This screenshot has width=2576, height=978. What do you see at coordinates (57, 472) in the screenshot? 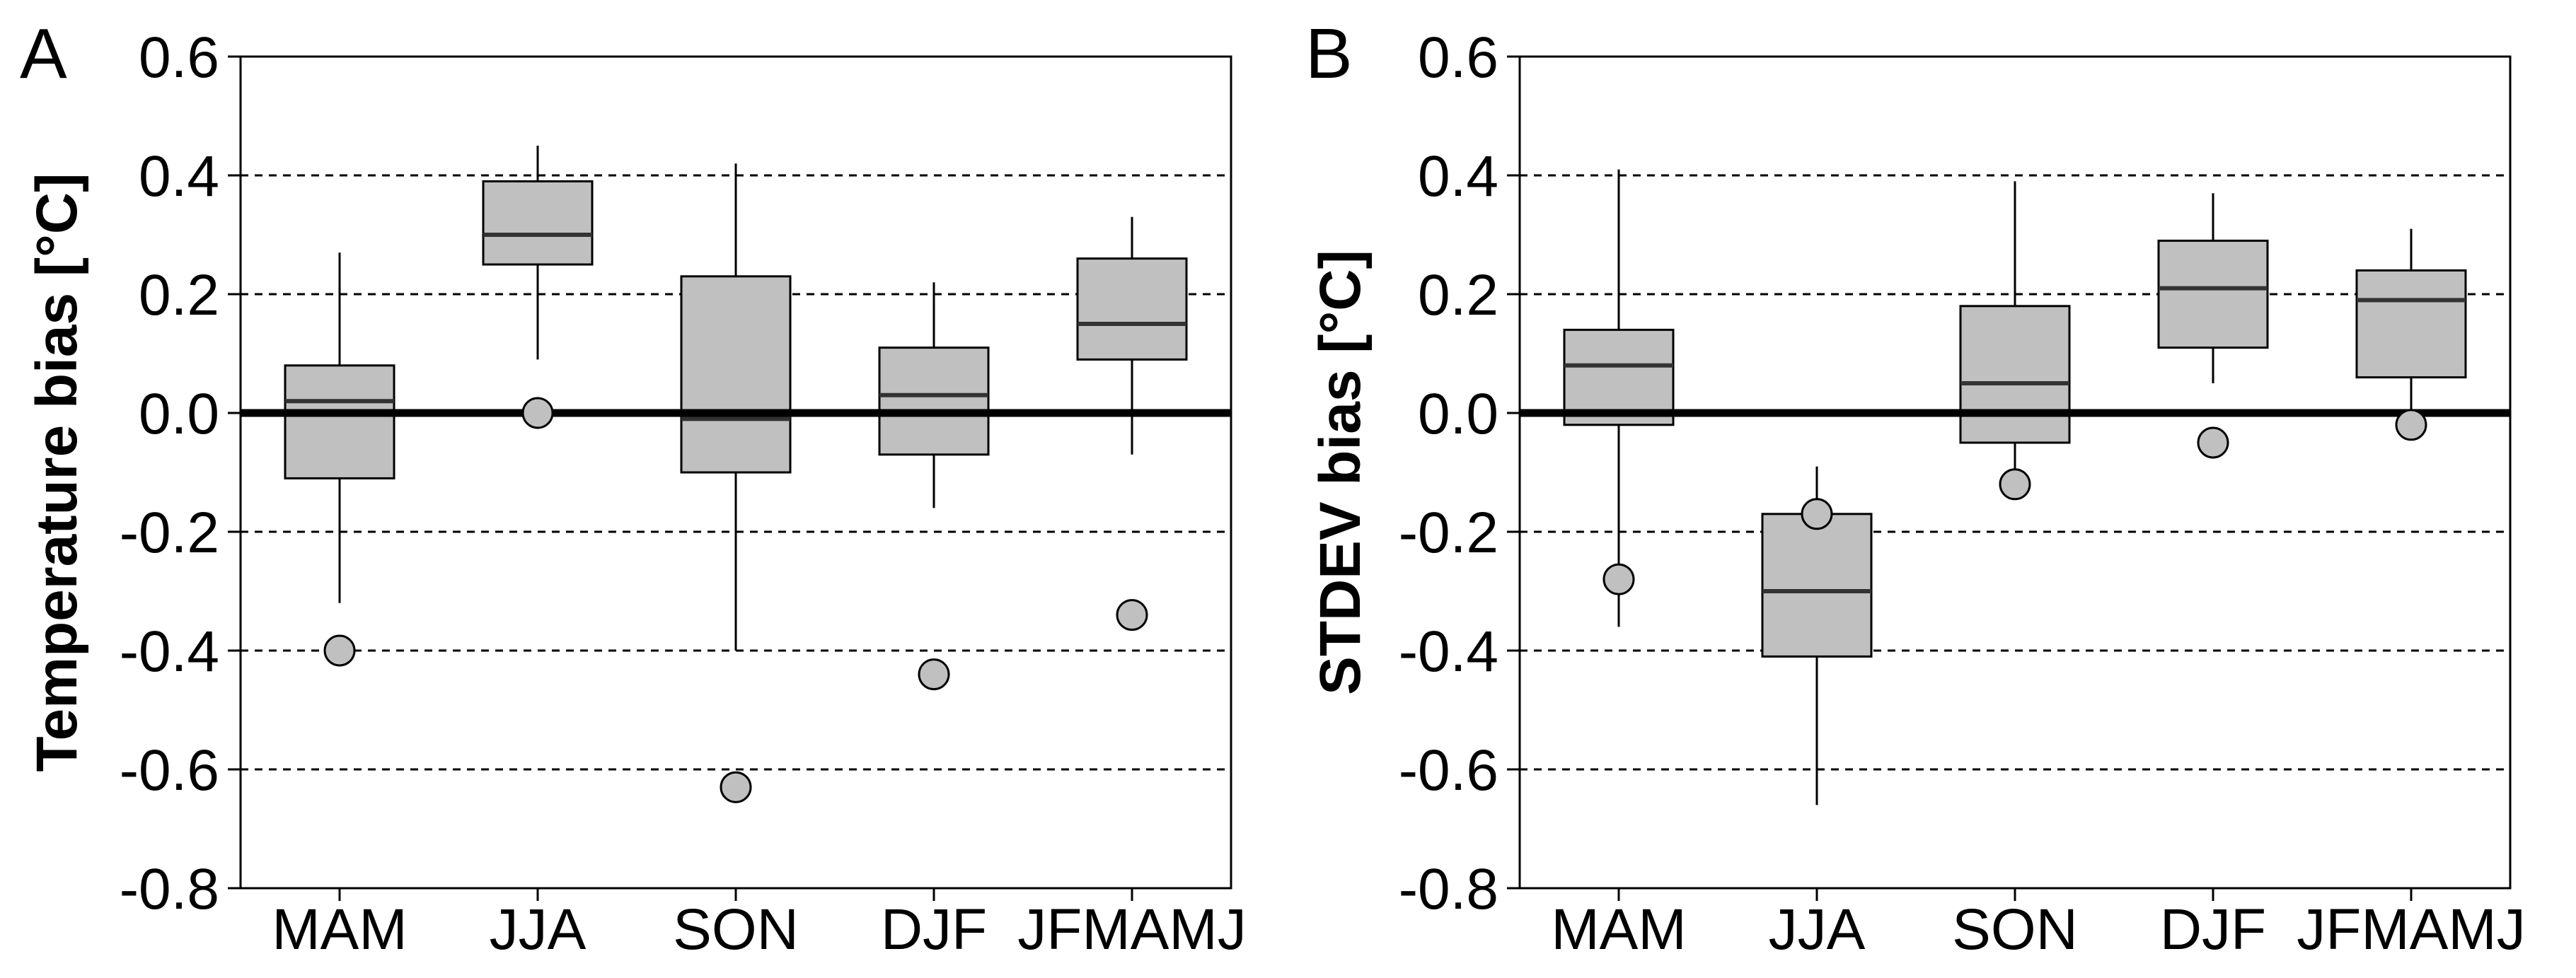
I see `y-axis-title: Temperature bias [°C]` at bounding box center [57, 472].